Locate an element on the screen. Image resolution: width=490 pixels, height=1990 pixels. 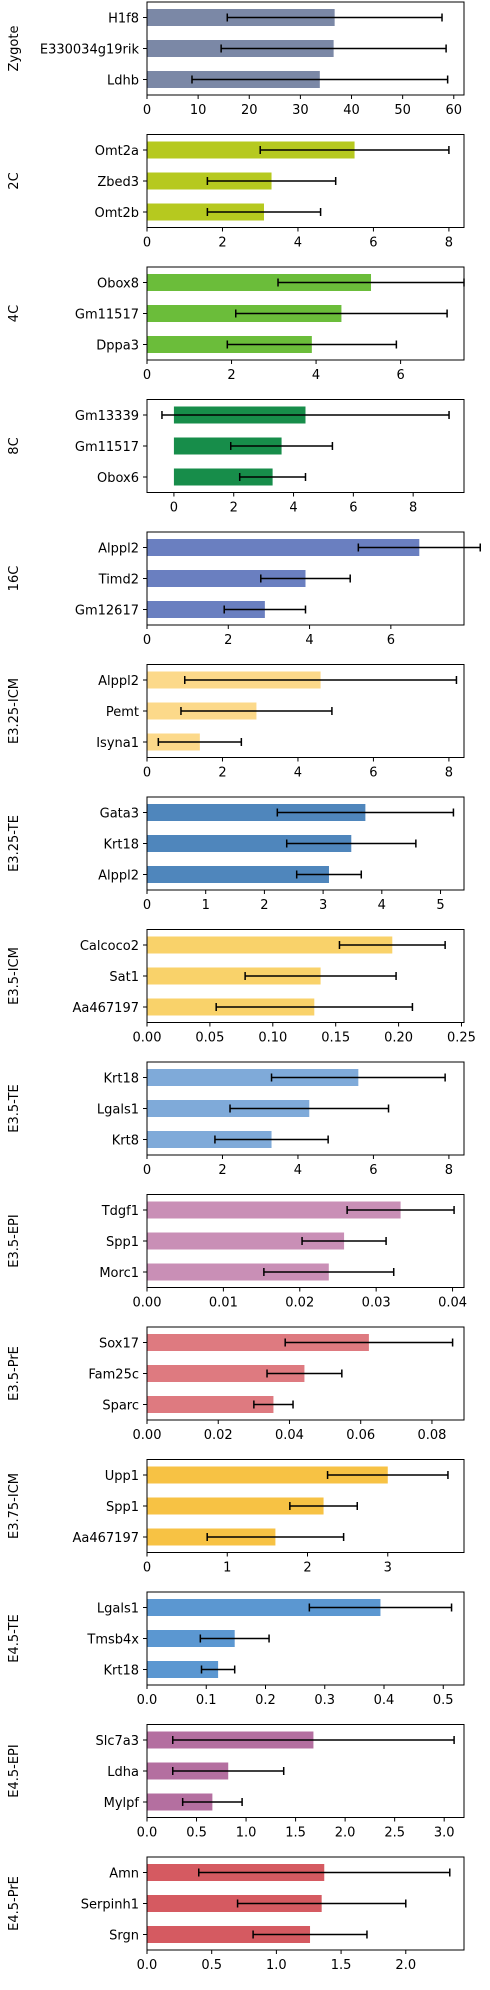
y-axis-label: E3.5-EPI is located at coordinates (14, 1240).